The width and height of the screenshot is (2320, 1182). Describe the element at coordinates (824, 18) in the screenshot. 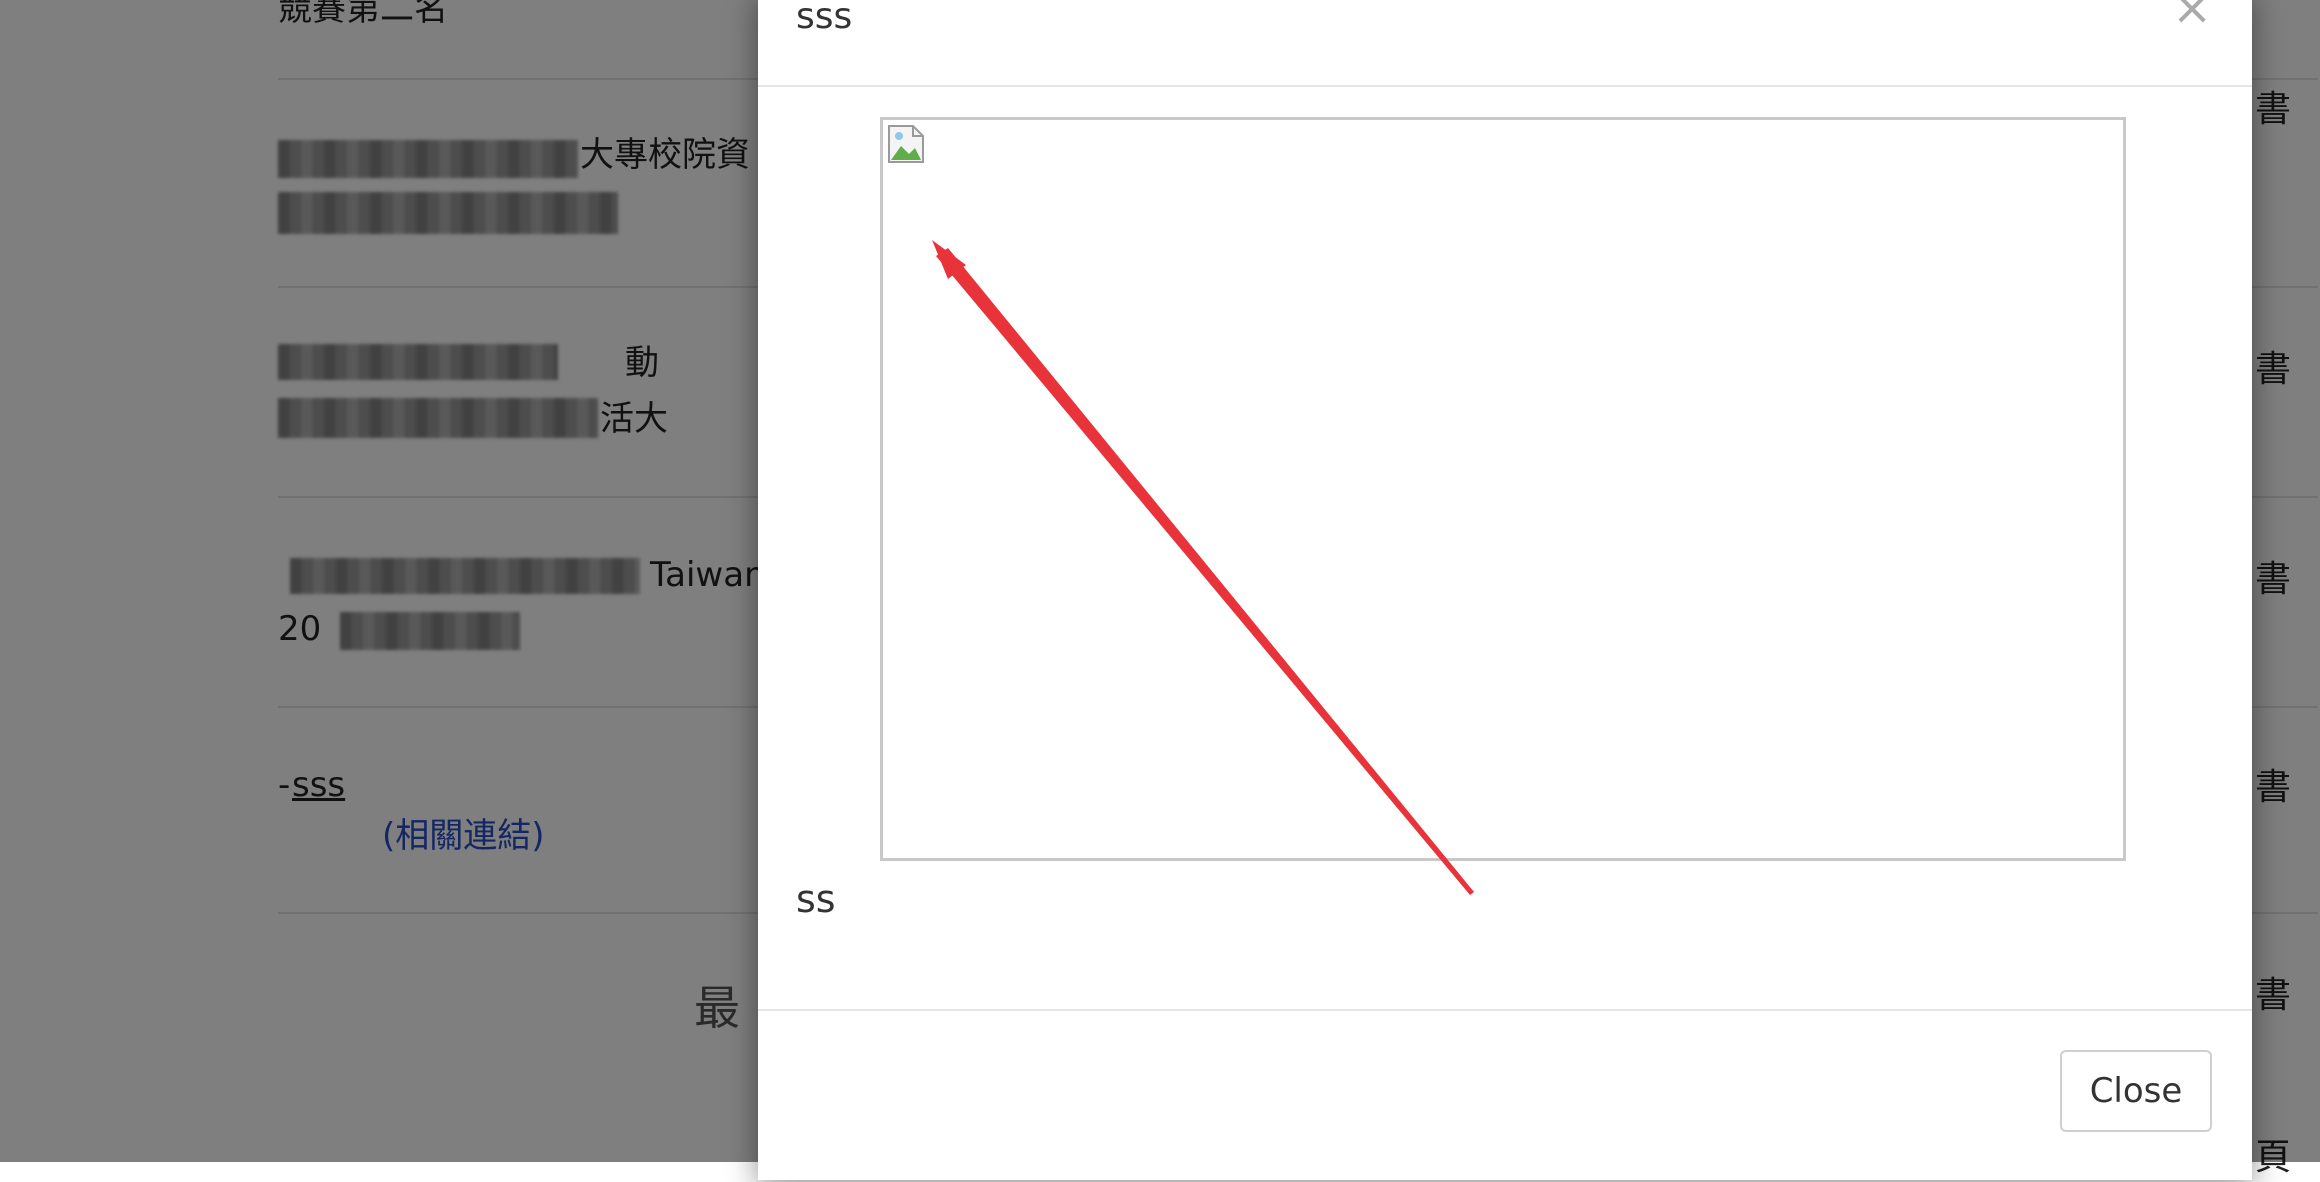

I see `modal-title: sss` at that location.